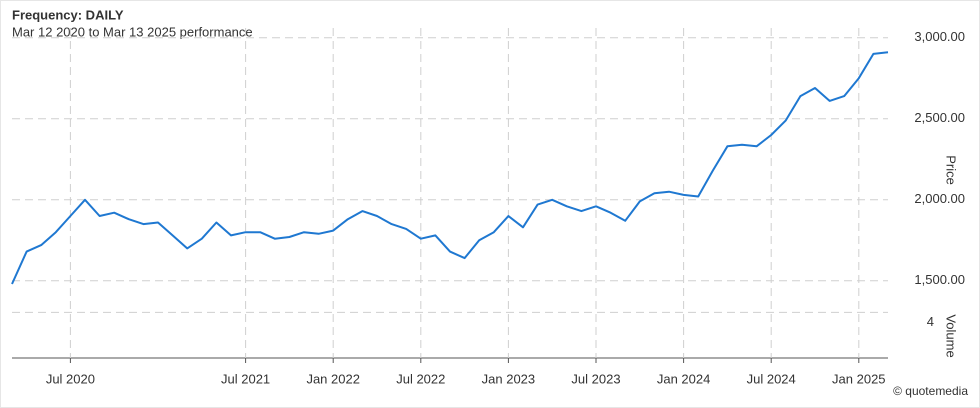 The height and width of the screenshot is (408, 980). Describe the element at coordinates (771, 378) in the screenshot. I see `x-tick-label: Jul 2024` at that location.